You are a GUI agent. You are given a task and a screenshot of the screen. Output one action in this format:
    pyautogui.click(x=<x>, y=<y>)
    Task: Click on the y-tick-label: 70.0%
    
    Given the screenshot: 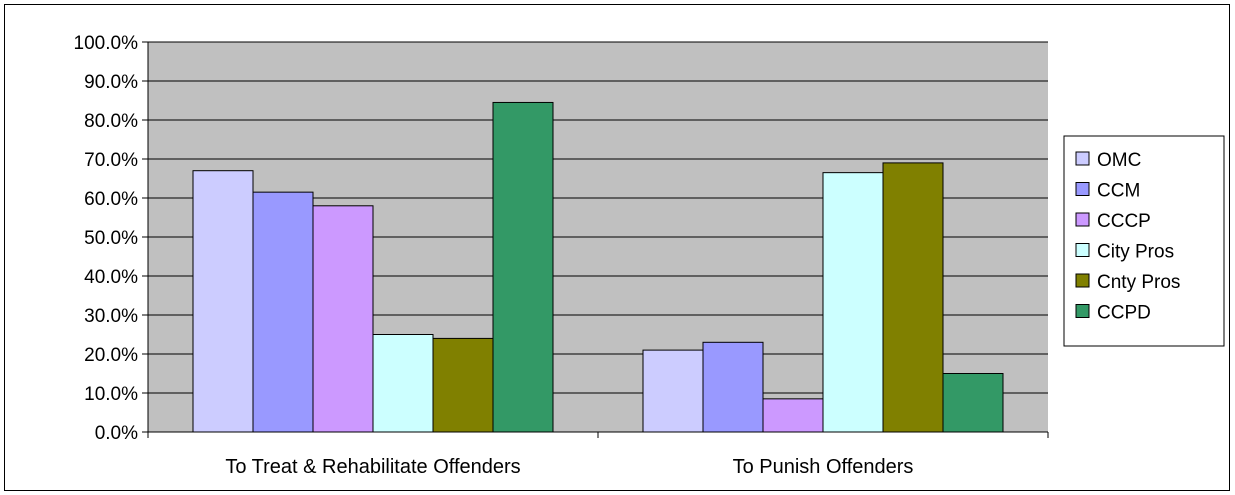 What is the action you would take?
    pyautogui.click(x=111, y=160)
    